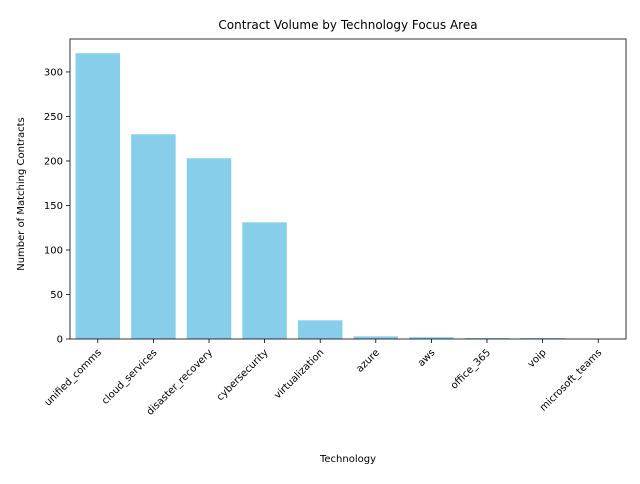  Describe the element at coordinates (56, 295) in the screenshot. I see `y-tick-label: 50` at that location.